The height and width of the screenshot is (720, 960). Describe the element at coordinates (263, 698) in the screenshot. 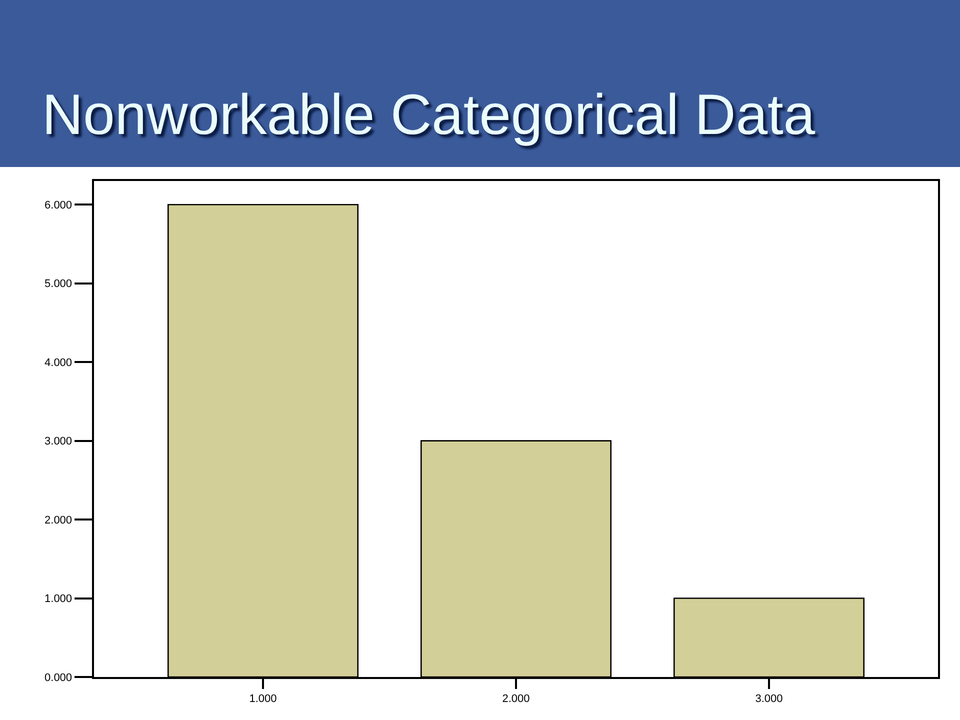

I see `x-tick-label: 1.000` at that location.